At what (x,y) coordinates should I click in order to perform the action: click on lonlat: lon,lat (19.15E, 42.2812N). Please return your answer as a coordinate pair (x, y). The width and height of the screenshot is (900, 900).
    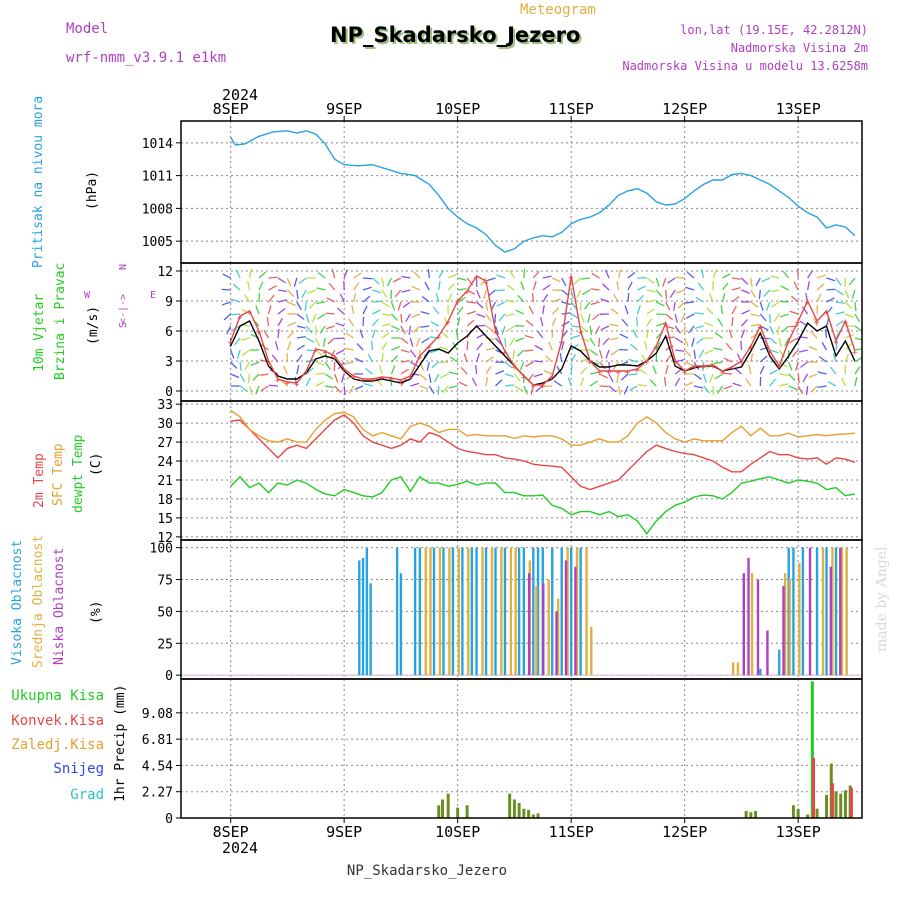
    Looking at the image, I should click on (774, 30).